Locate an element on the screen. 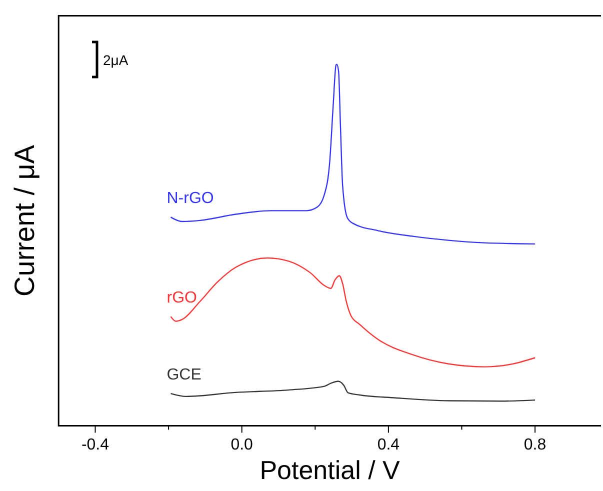 This screenshot has width=603, height=491. x-tick-label: 0.0 is located at coordinates (242, 445).